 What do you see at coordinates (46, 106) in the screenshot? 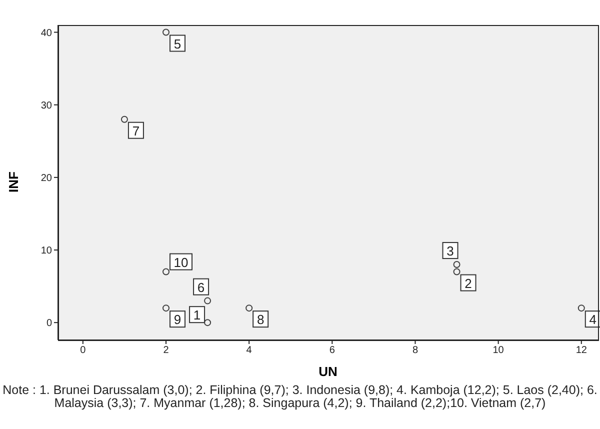
I see `y-tick-label: 30` at bounding box center [46, 106].